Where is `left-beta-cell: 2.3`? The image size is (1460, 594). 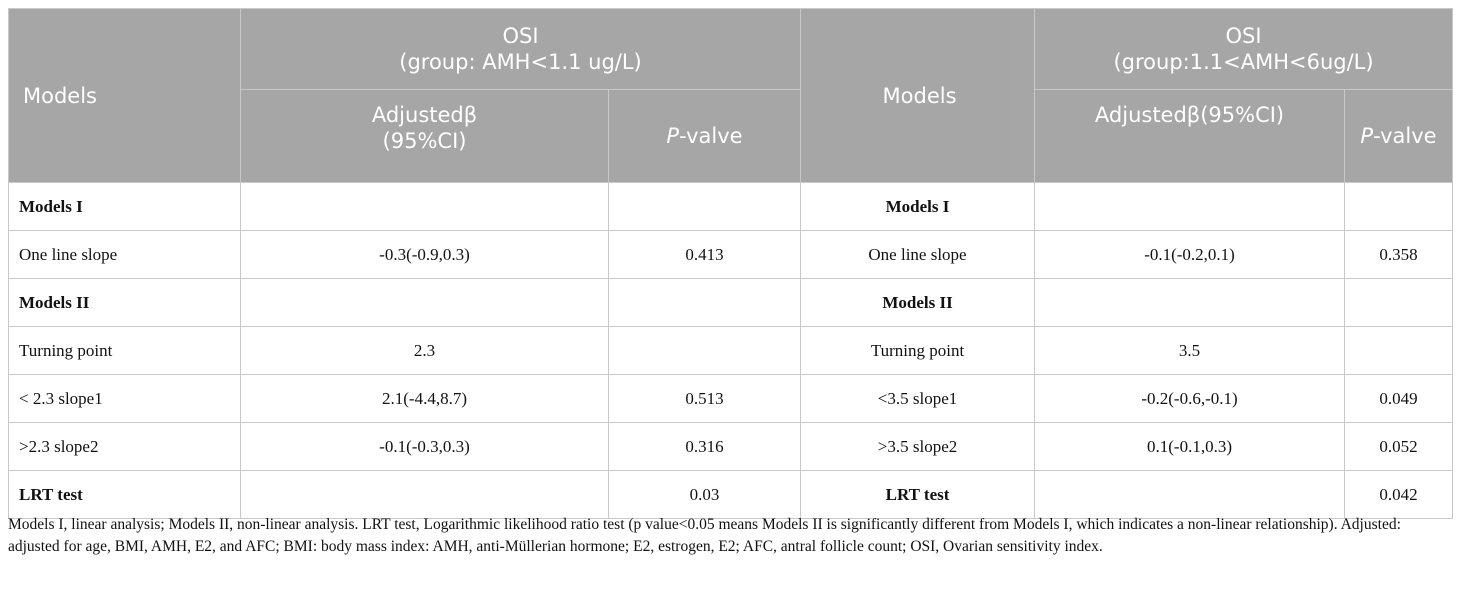
left-beta-cell: 2.3 is located at coordinates (424, 350).